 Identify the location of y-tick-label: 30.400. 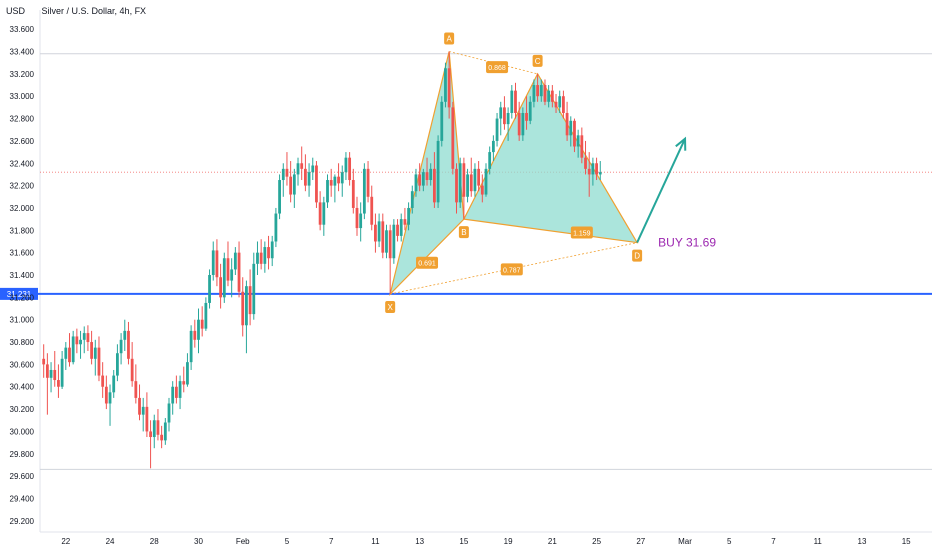
(22, 387).